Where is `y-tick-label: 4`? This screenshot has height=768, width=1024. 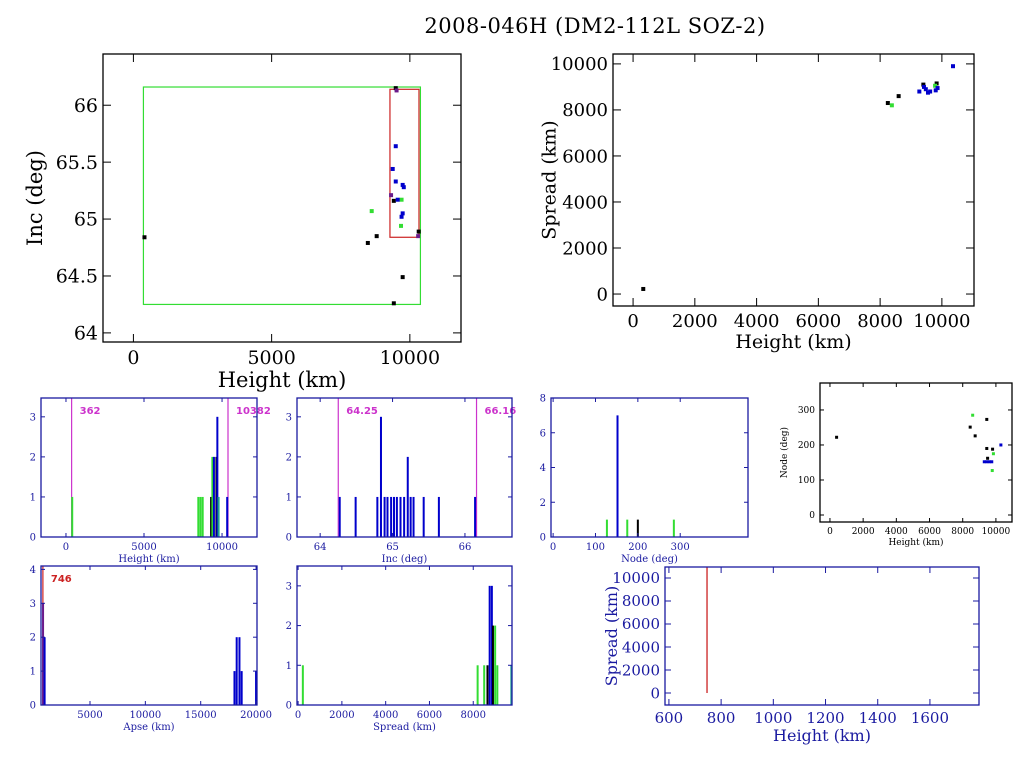
y-tick-label: 4 is located at coordinates (543, 468).